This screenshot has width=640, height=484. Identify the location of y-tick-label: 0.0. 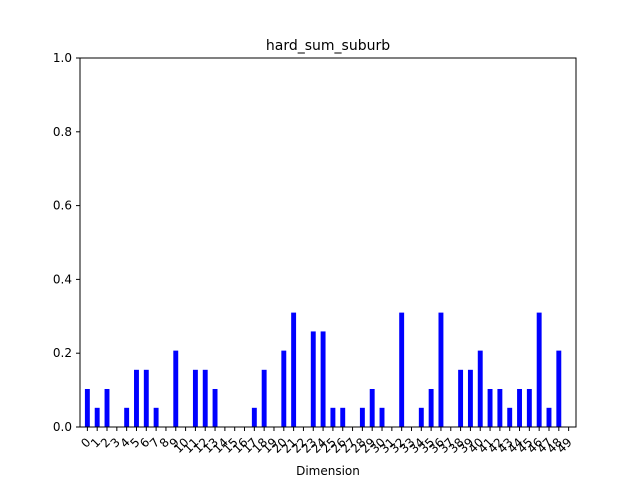
(62, 427).